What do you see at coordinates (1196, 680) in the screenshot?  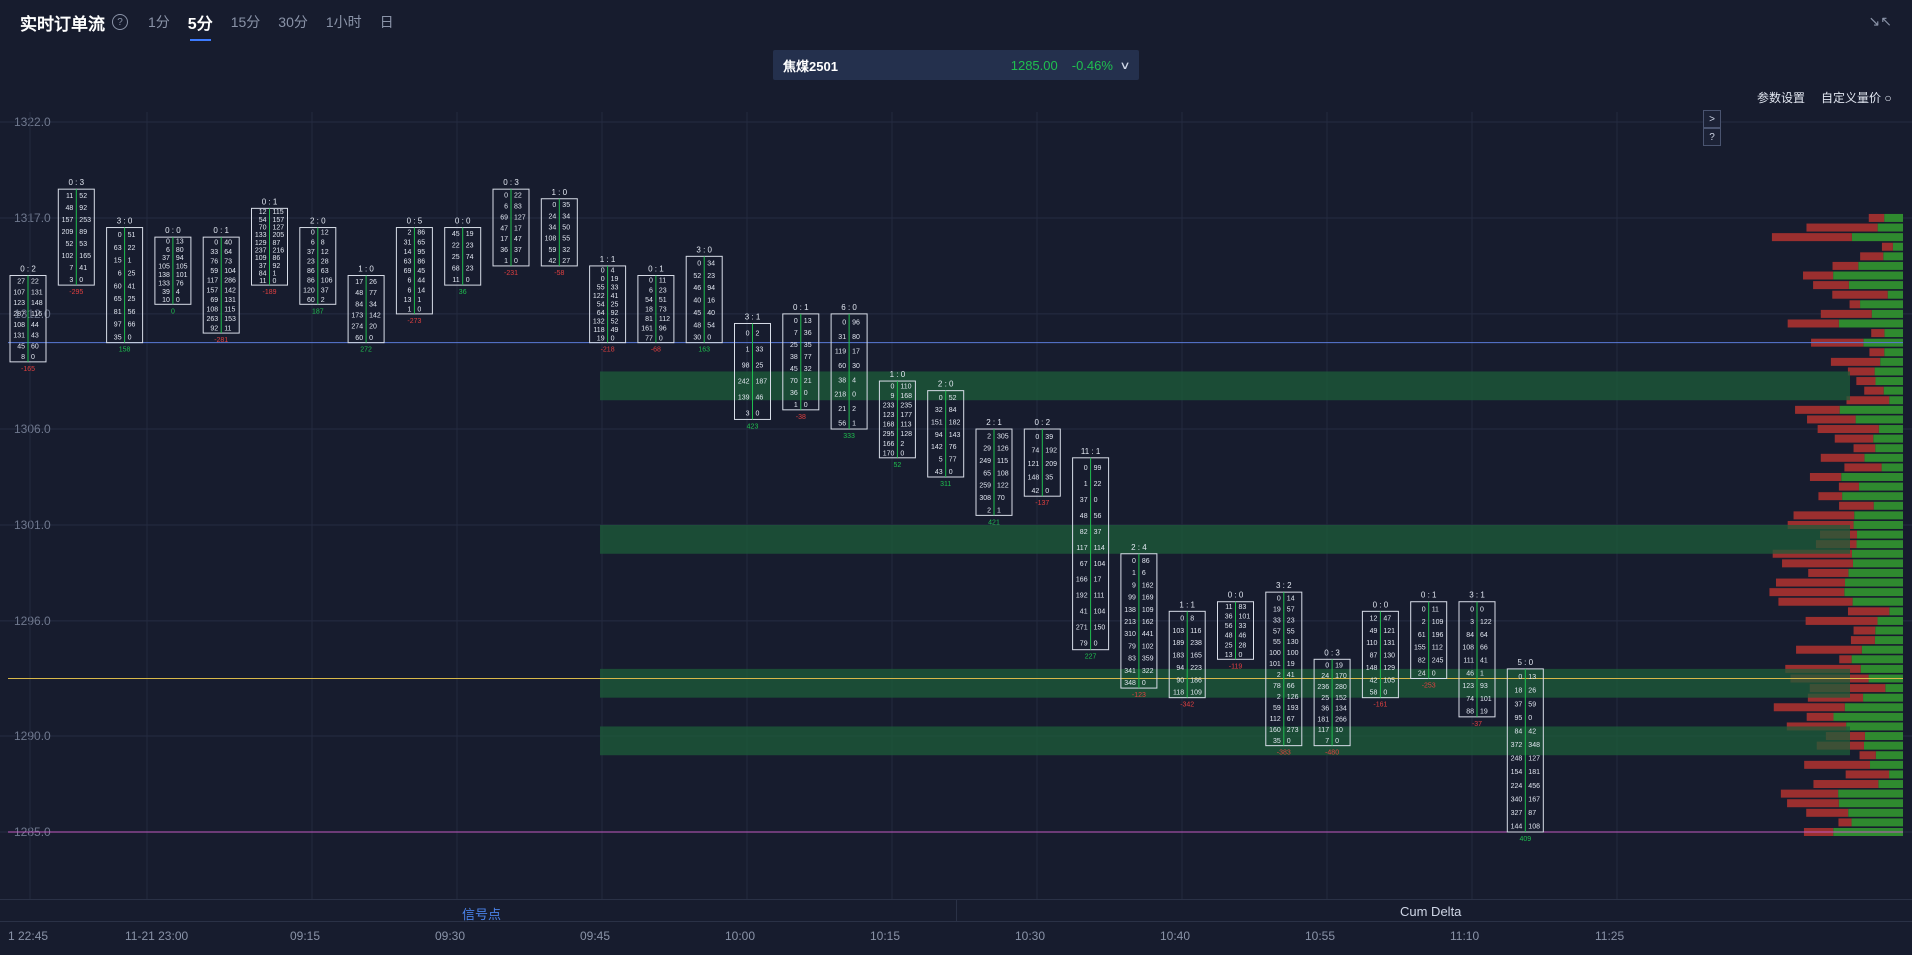 I see `sell-volume: 186` at bounding box center [1196, 680].